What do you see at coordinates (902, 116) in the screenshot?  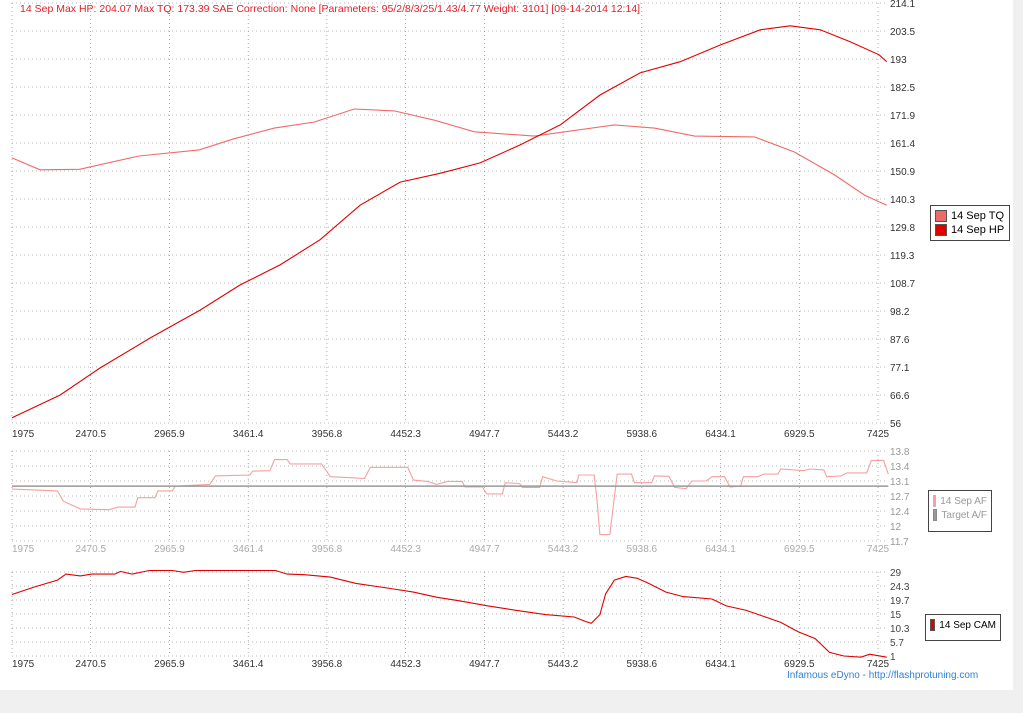 I see `y-tick-label: 171.9` at bounding box center [902, 116].